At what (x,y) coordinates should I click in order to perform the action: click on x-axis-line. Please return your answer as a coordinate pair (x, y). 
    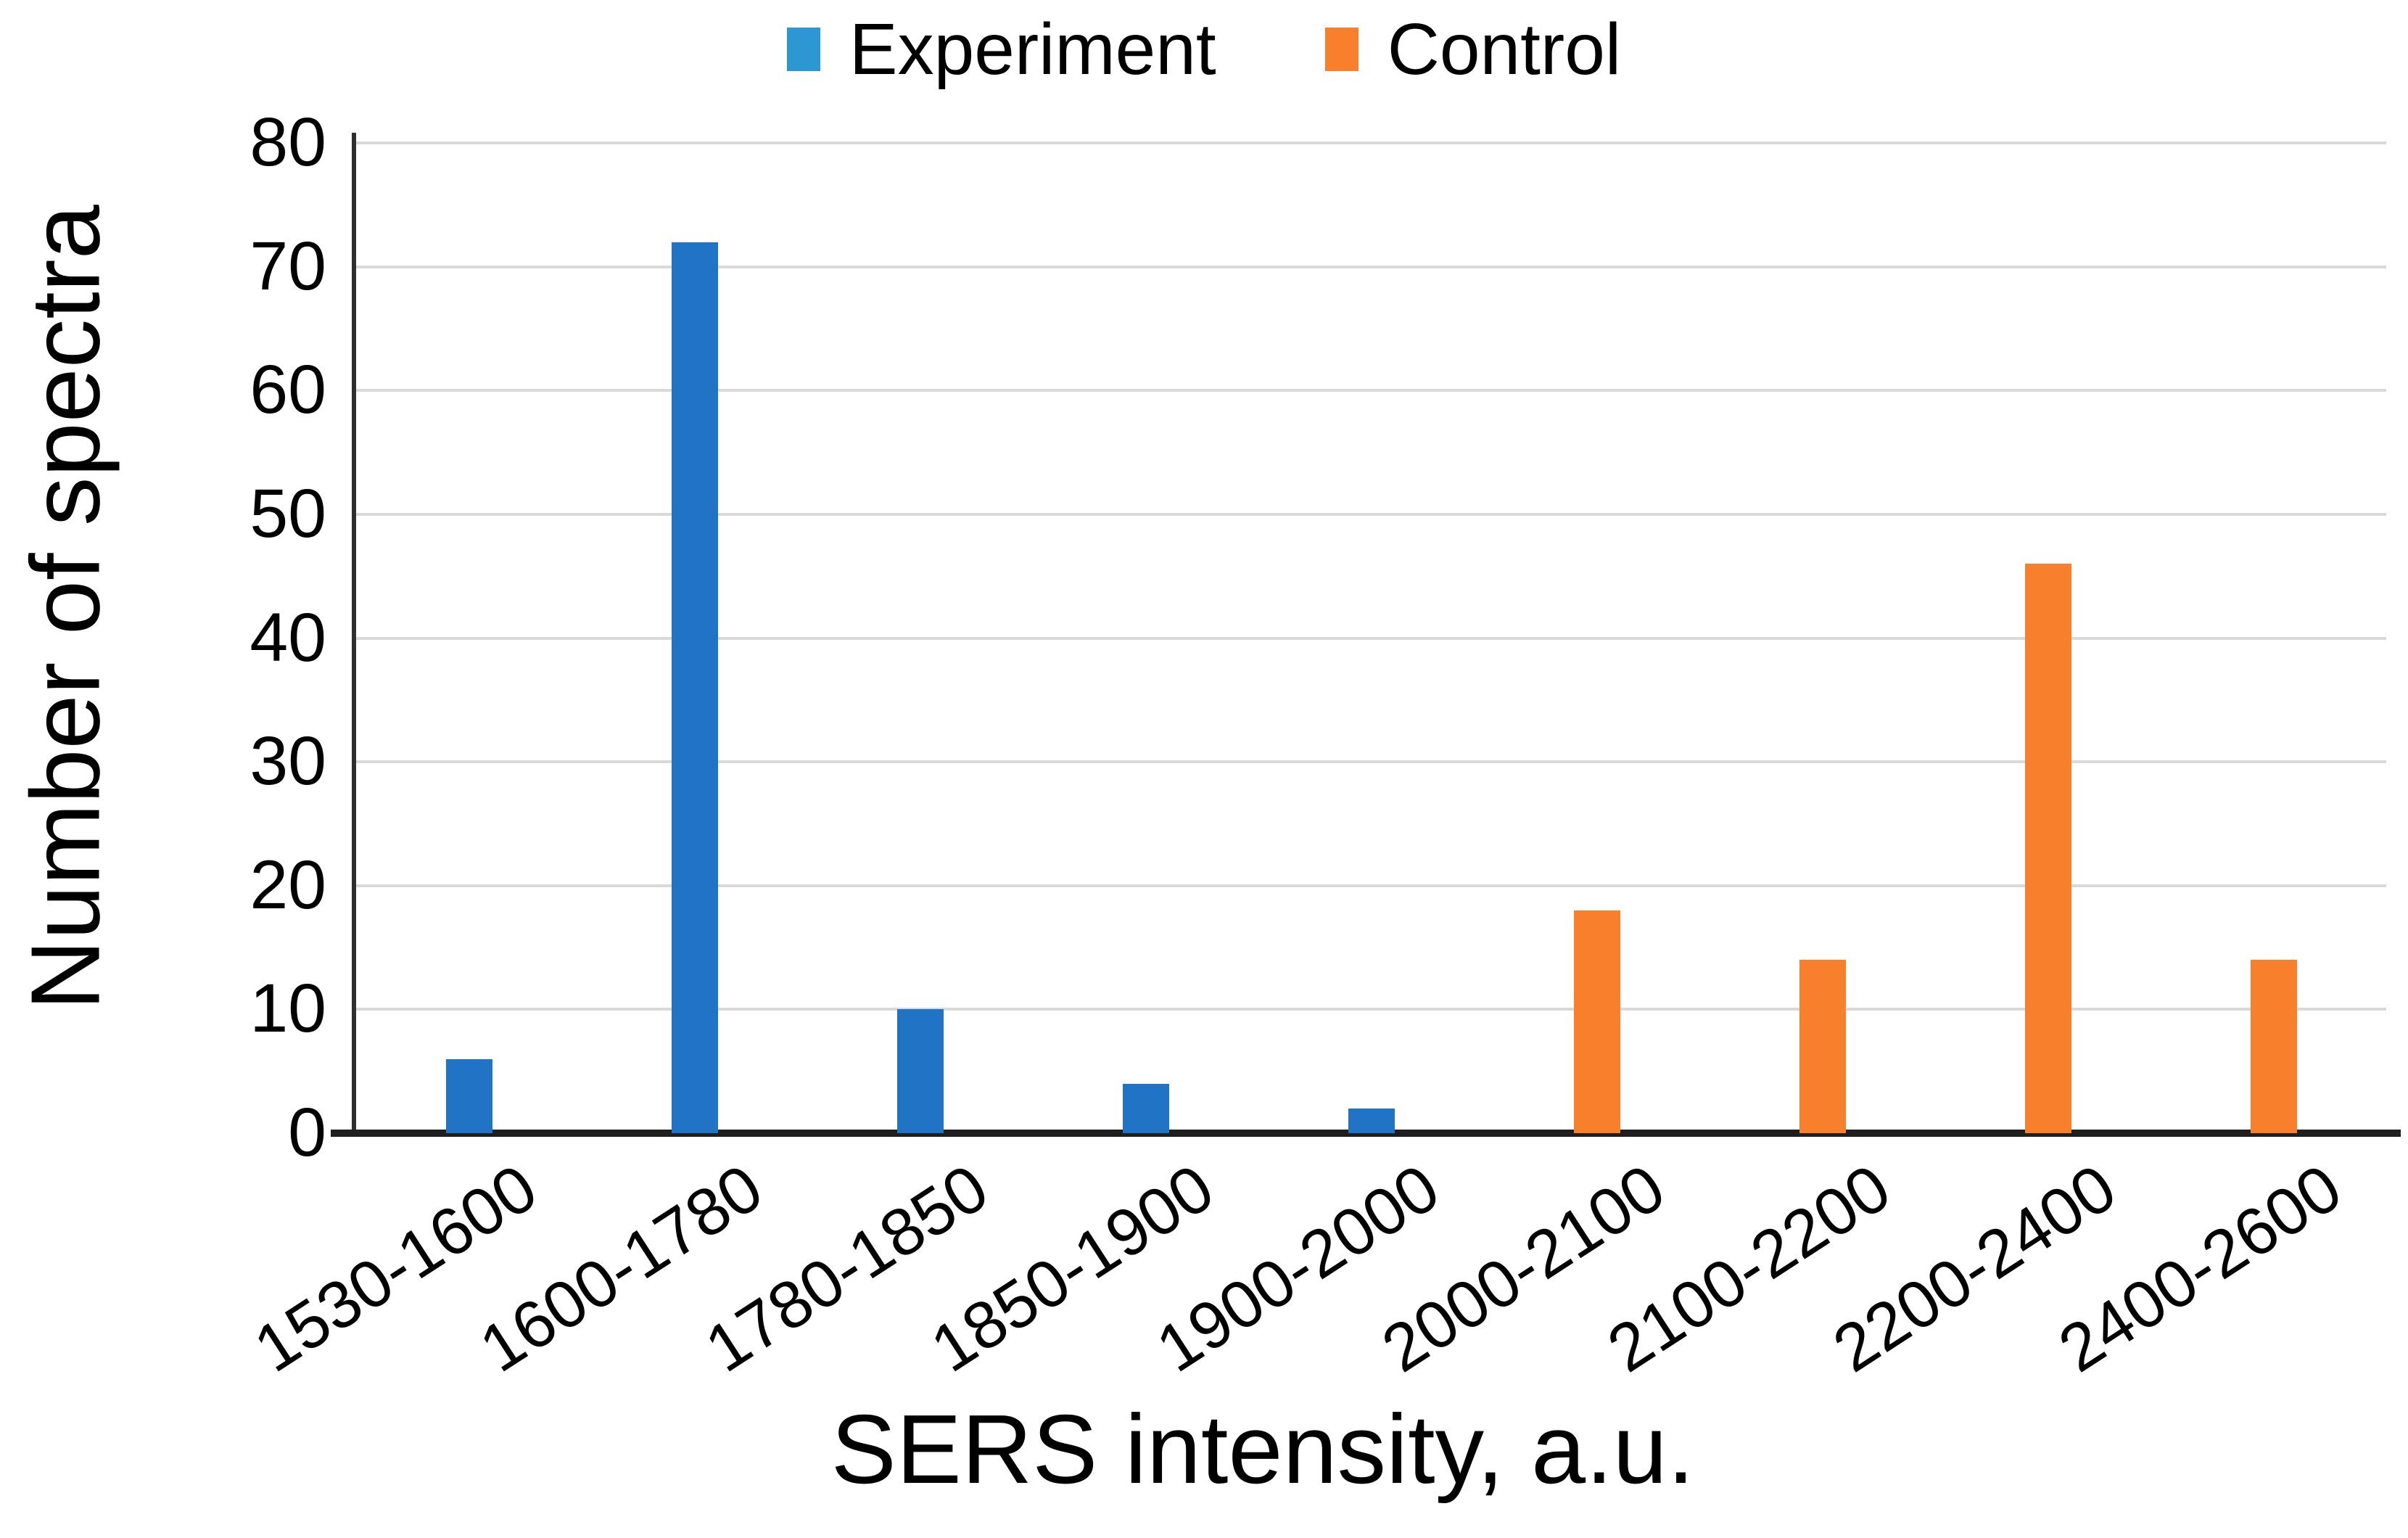
    Looking at the image, I should click on (1366, 1133).